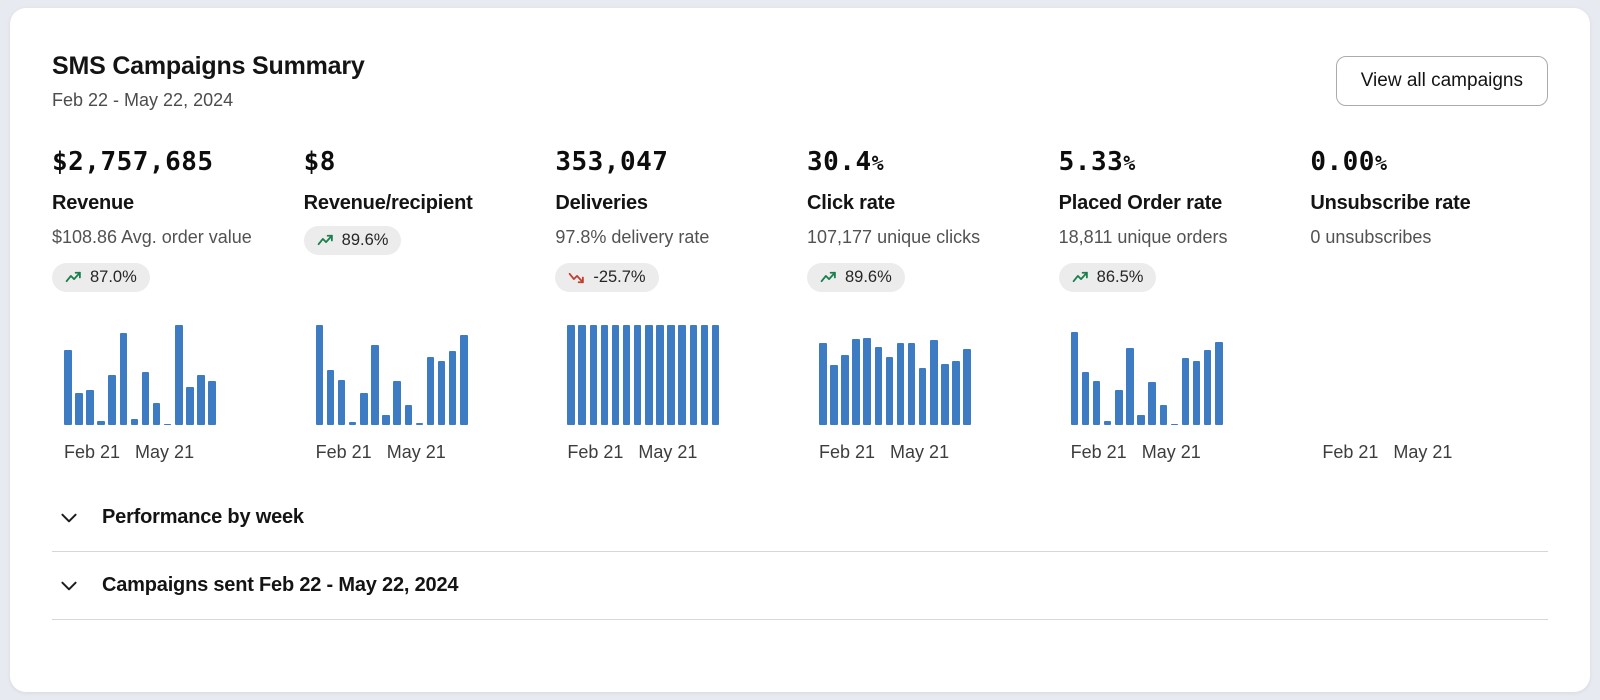  What do you see at coordinates (1390, 203) in the screenshot?
I see `metric-label: Unsubscribe rate` at bounding box center [1390, 203].